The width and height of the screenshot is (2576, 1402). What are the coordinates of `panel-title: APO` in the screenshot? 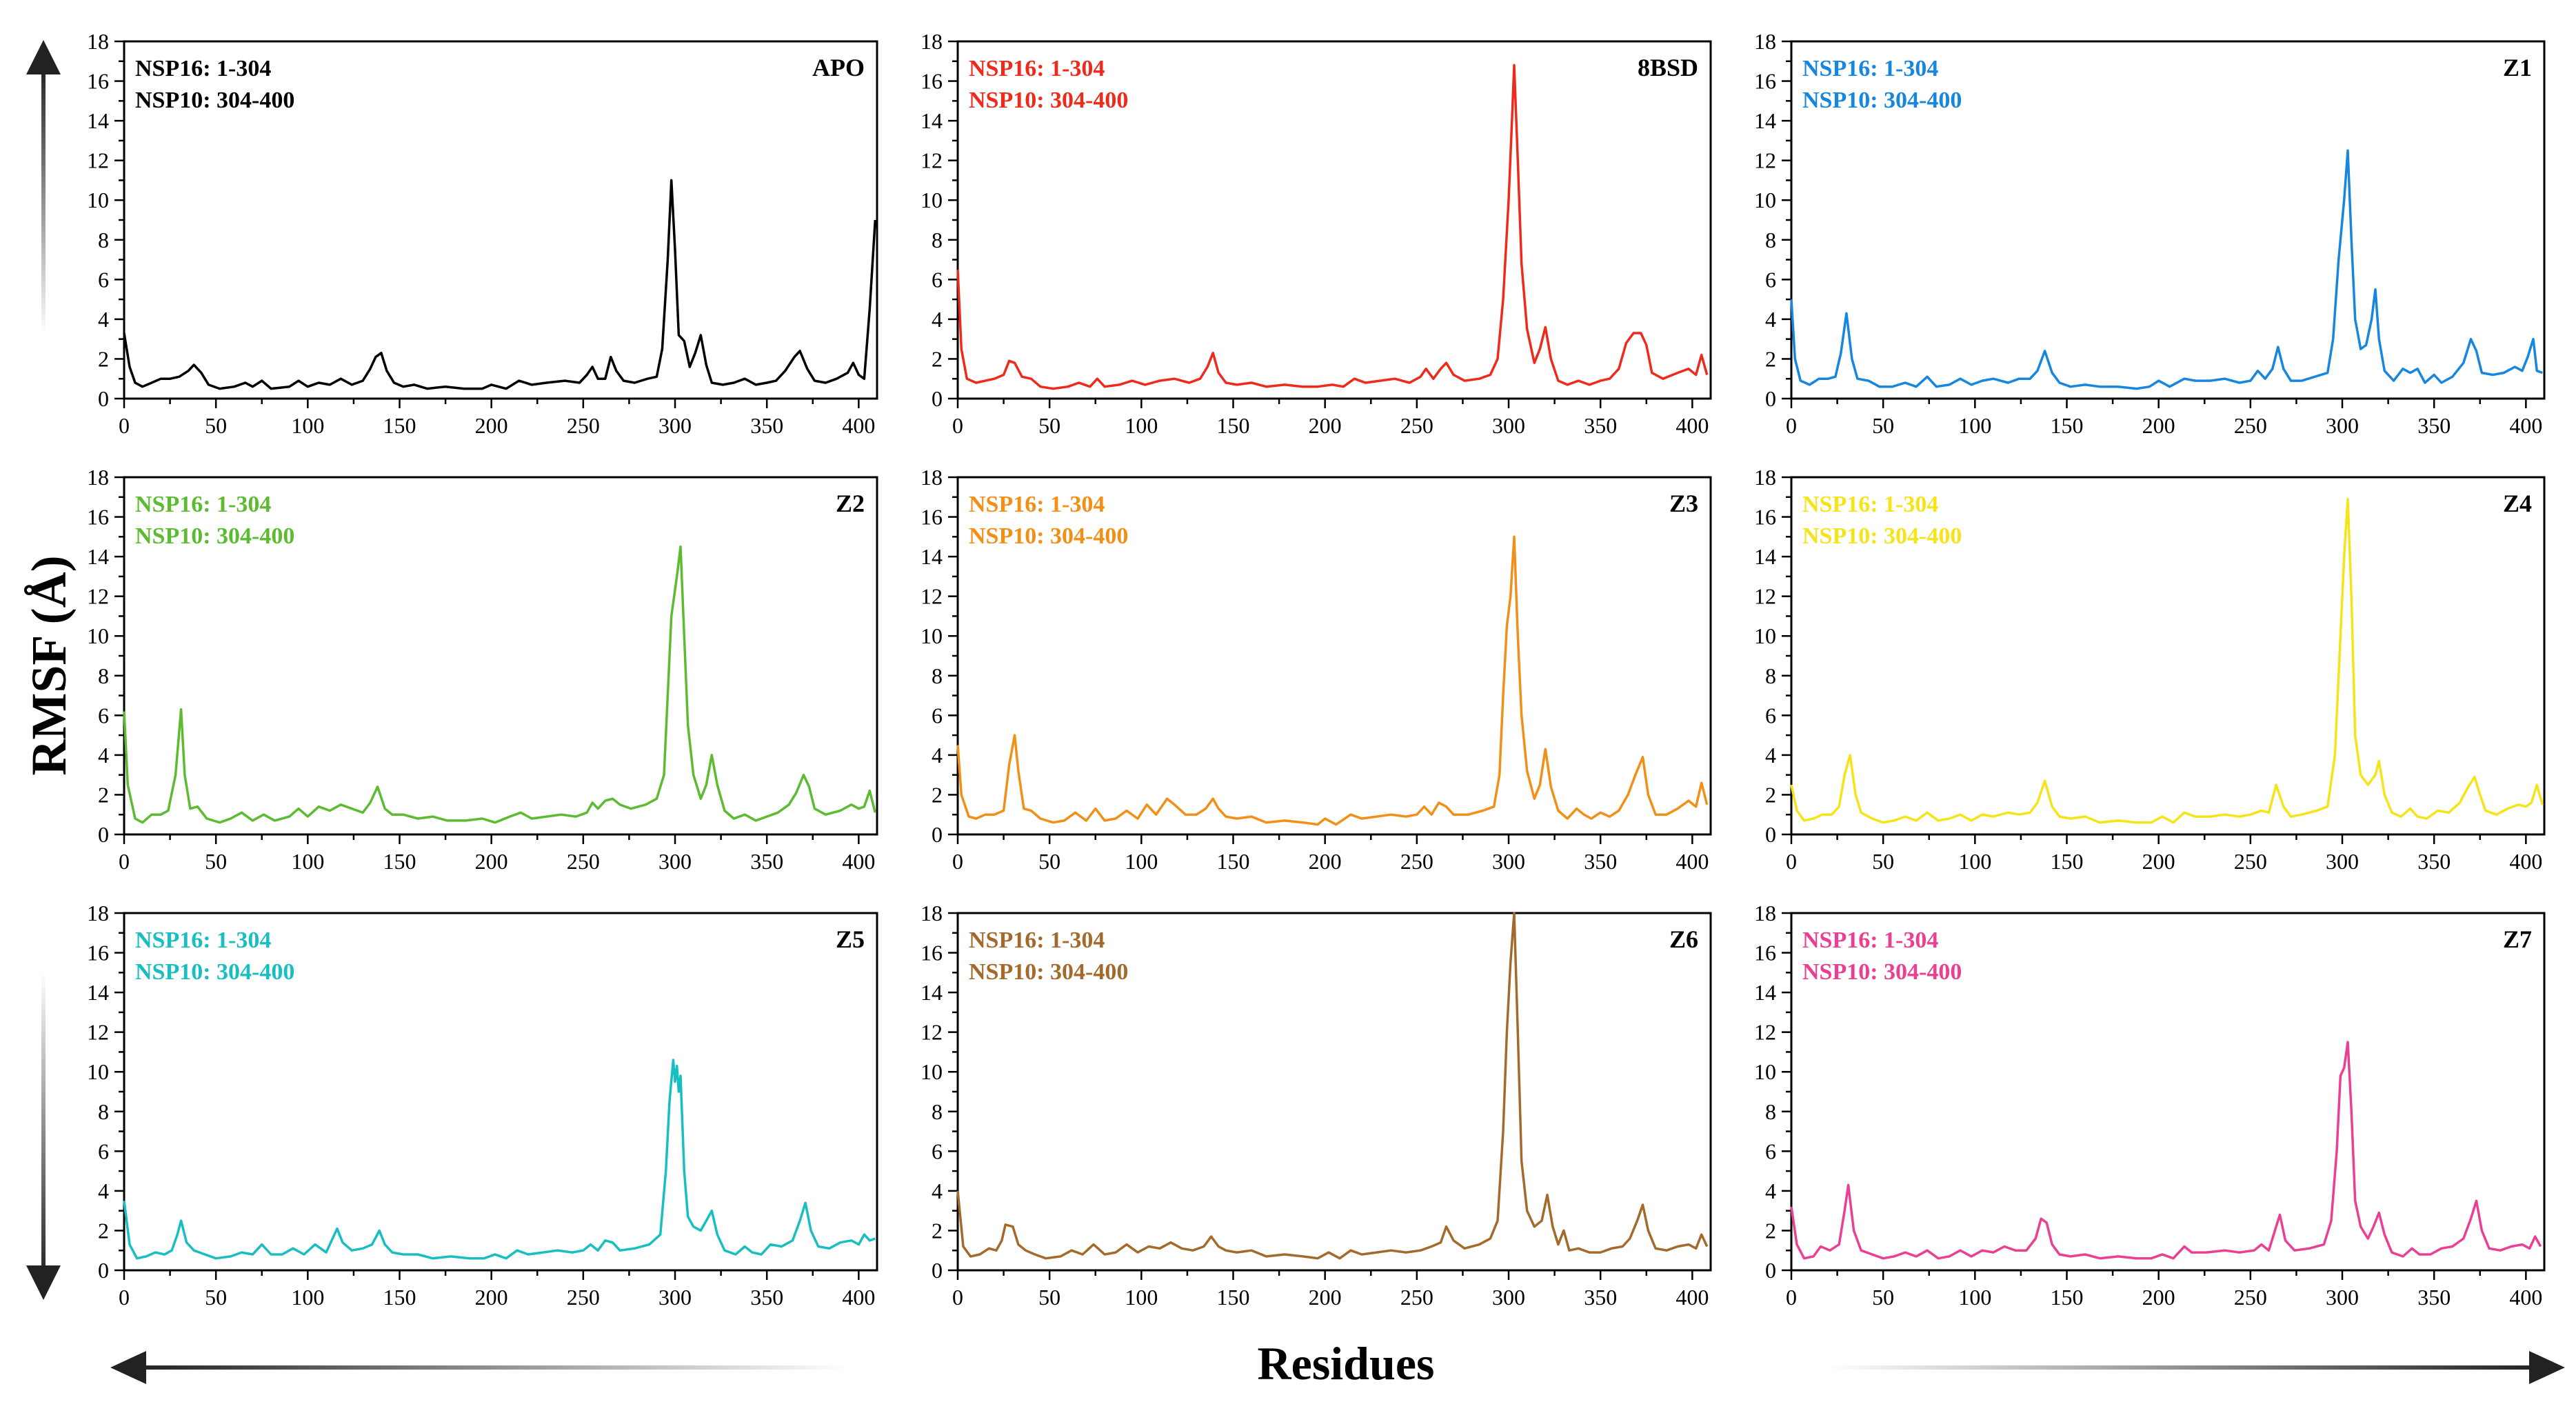 It's located at (838, 67).